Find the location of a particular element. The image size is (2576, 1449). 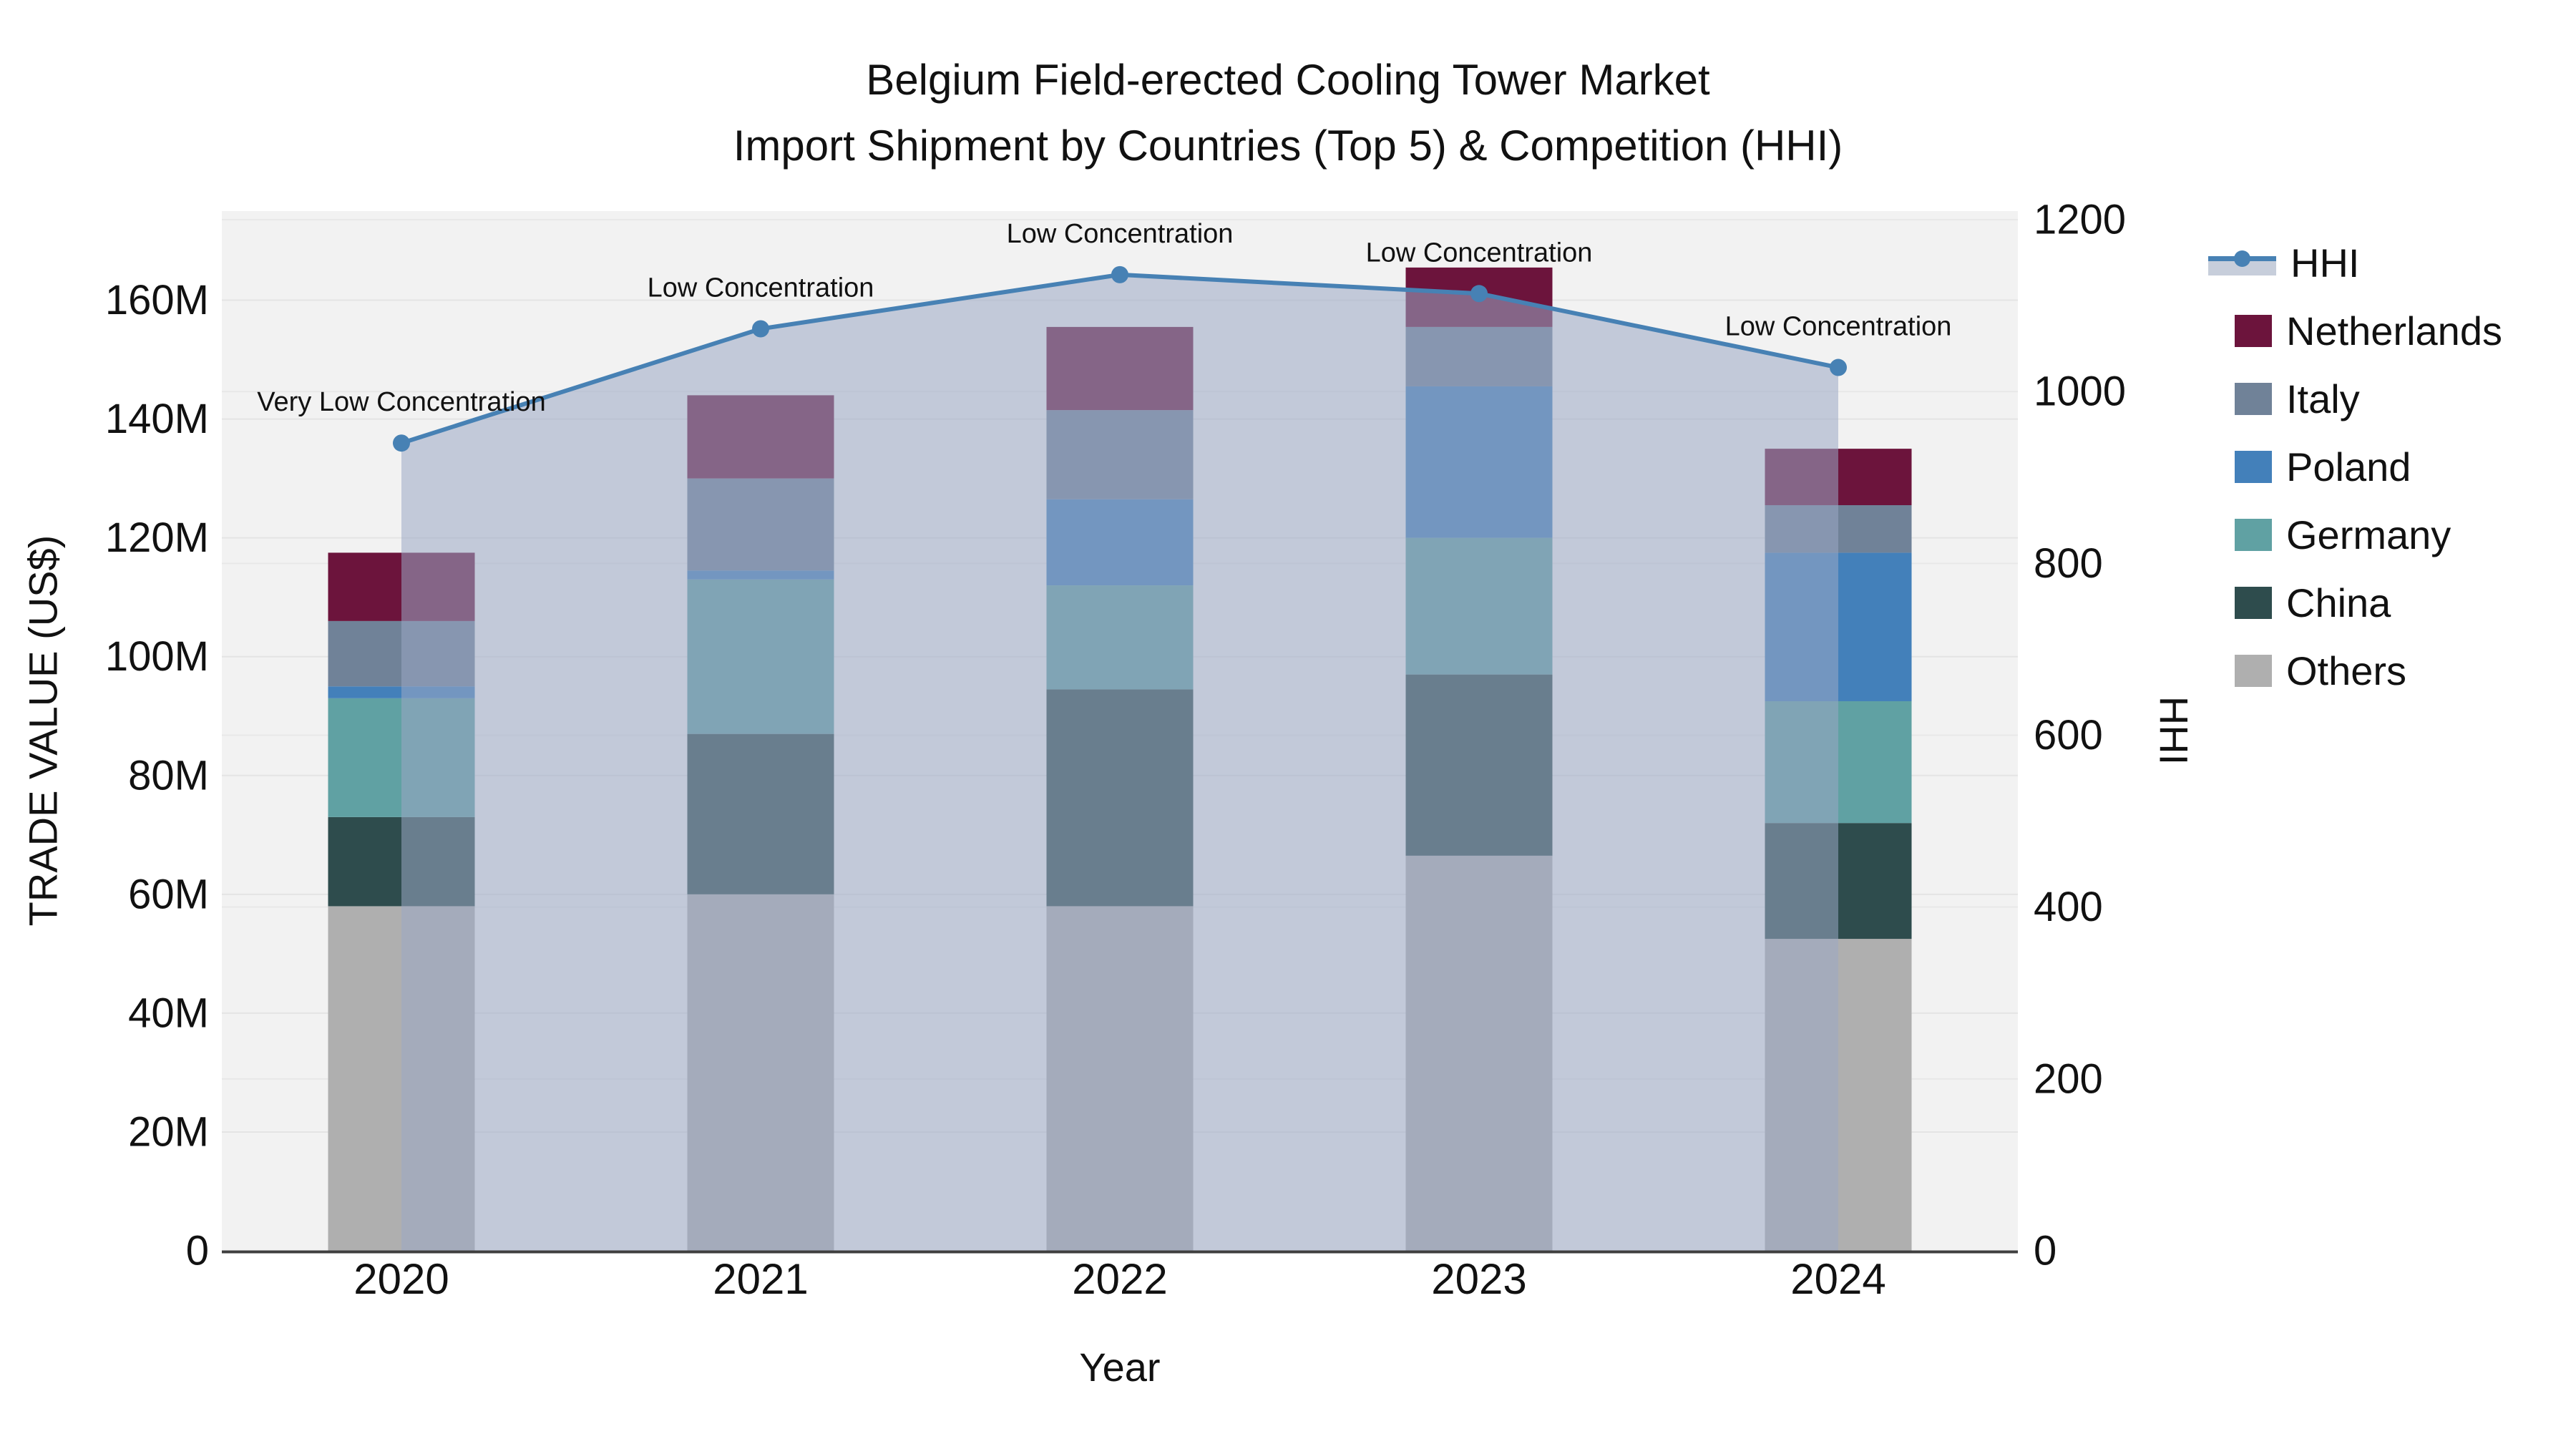

annotation-2022: Low Concentration is located at coordinates (1120, 234).